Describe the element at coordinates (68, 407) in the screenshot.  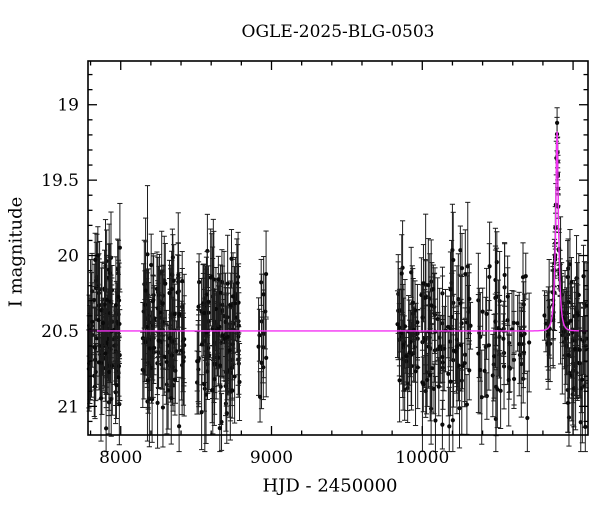
I see `y-tick-label: 21` at that location.